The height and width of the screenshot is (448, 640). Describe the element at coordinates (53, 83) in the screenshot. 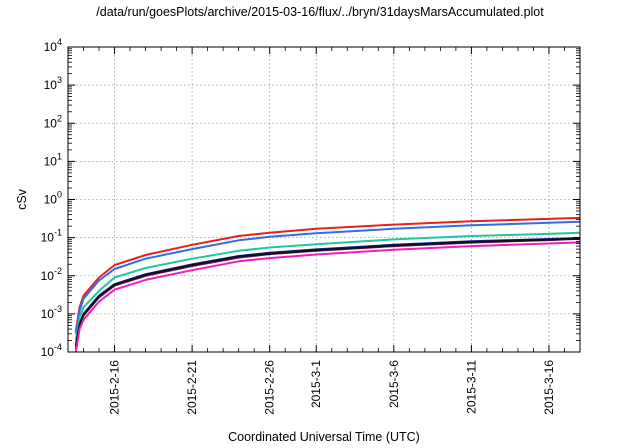

I see `y-tick-label: 10³` at that location.